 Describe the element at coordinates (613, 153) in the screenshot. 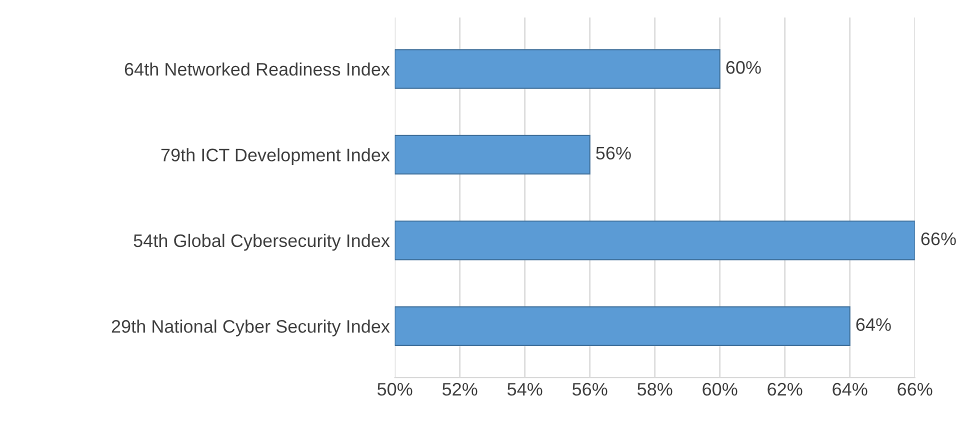

I see `data-label: 56%` at that location.